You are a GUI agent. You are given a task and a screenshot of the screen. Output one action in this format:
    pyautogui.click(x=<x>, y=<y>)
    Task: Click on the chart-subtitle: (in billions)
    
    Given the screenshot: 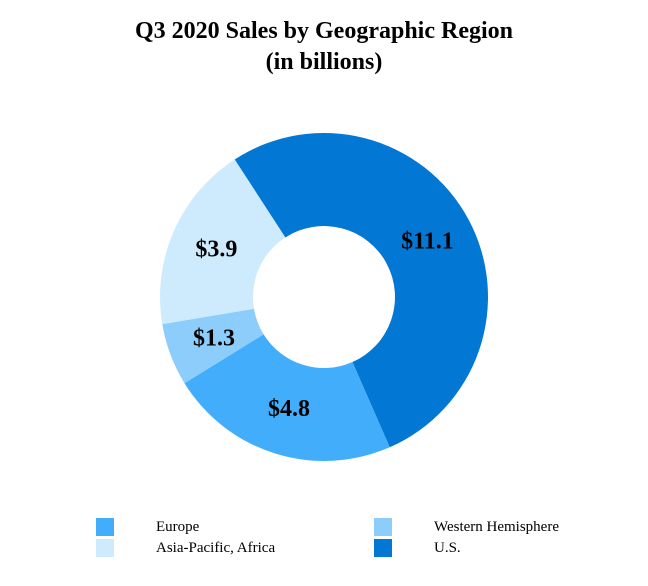 What is the action you would take?
    pyautogui.click(x=324, y=62)
    